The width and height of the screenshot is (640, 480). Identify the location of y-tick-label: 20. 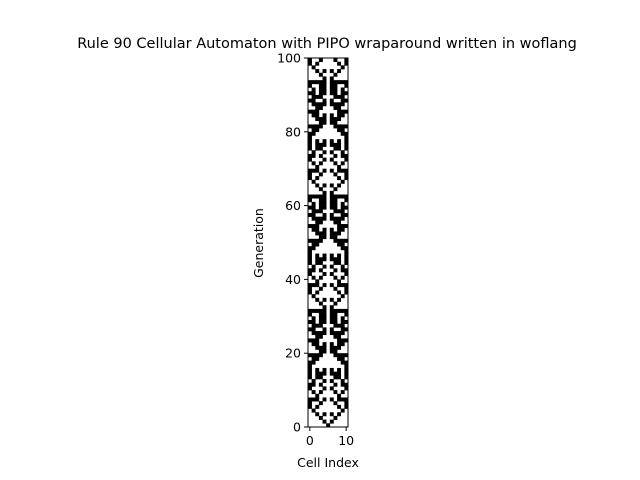
(293, 353).